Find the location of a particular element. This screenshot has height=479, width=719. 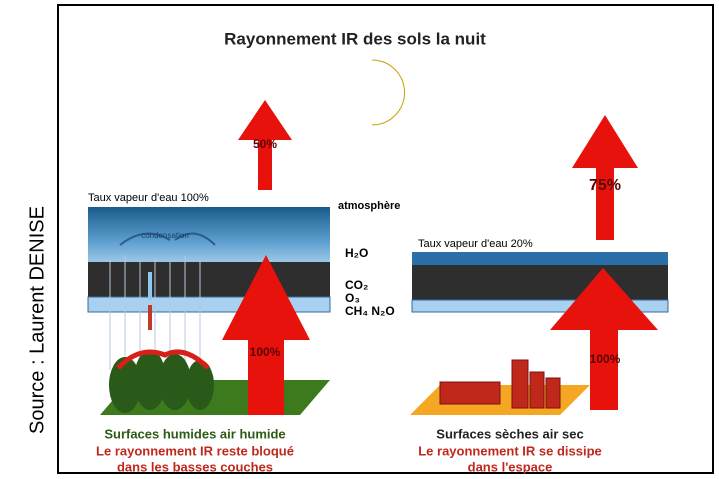

right-effect-2: dans l'espace is located at coordinates (510, 466).